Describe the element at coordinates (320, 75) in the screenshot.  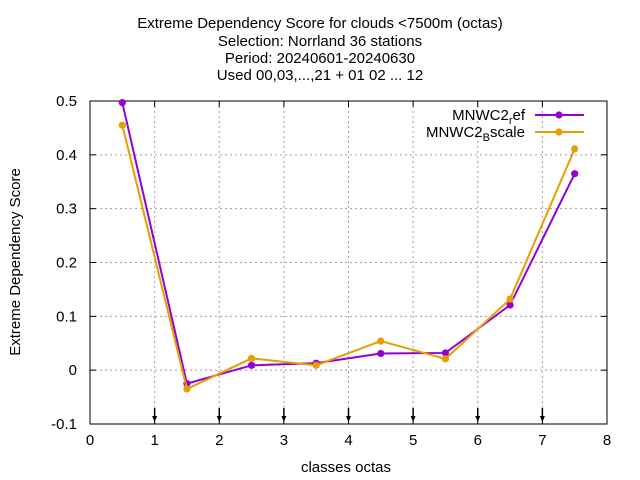
I see `chart-title-line-4: Used 00,03,...,21 + 01 02 ... 12` at that location.